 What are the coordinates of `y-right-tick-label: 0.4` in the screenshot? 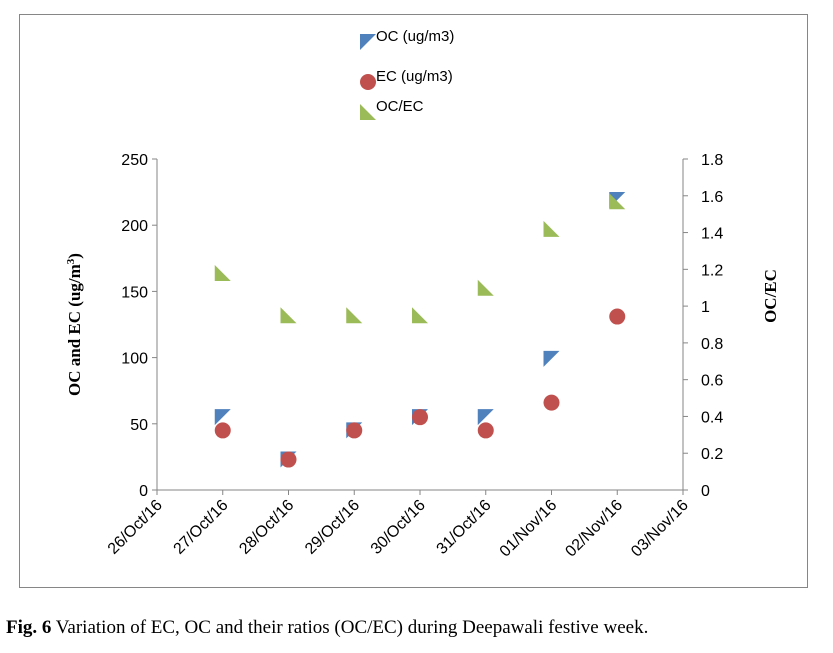 It's located at (712, 417).